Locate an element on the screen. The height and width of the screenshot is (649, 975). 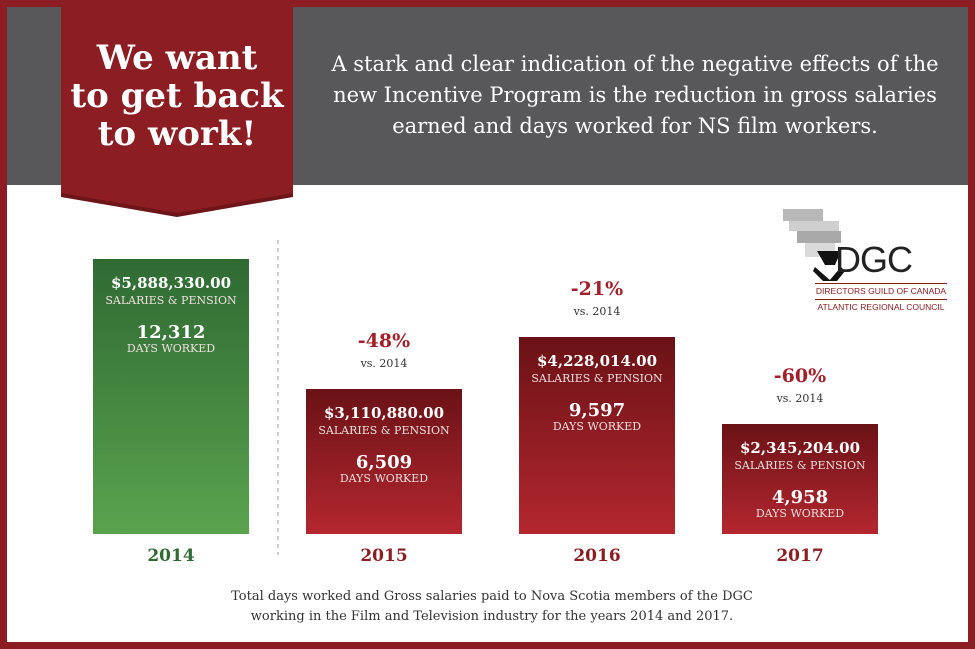
headline-banner: We want to get back to work! is located at coordinates (177, 112).